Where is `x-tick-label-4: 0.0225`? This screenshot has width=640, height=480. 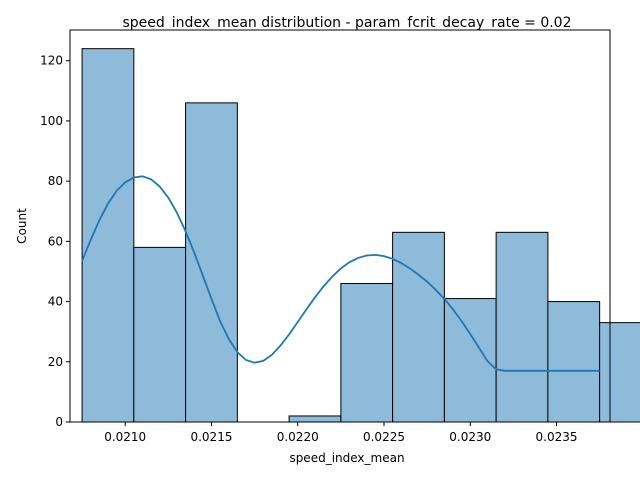 x-tick-label-4: 0.0225 is located at coordinates (384, 437).